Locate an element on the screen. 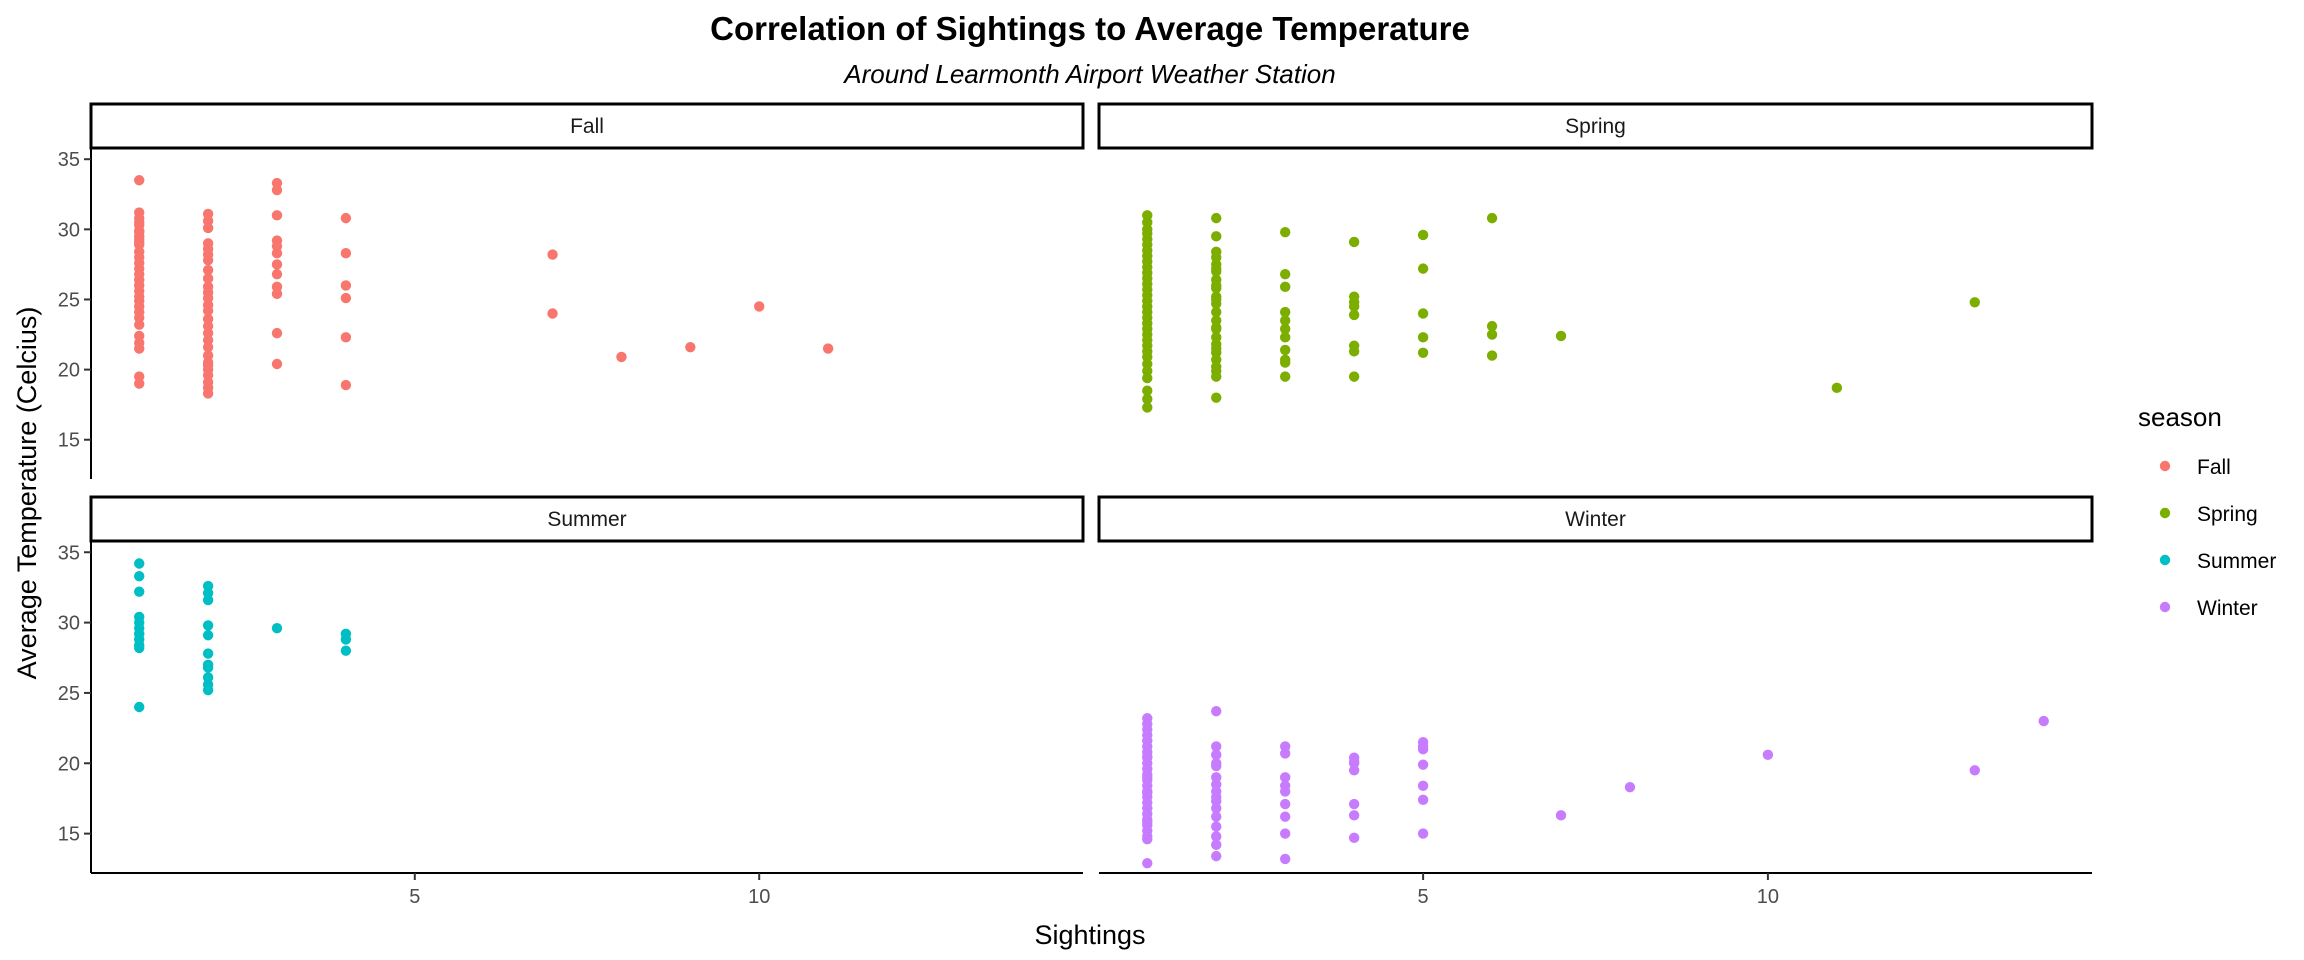 The width and height of the screenshot is (2304, 960). legend-key-winter is located at coordinates (2165, 607).